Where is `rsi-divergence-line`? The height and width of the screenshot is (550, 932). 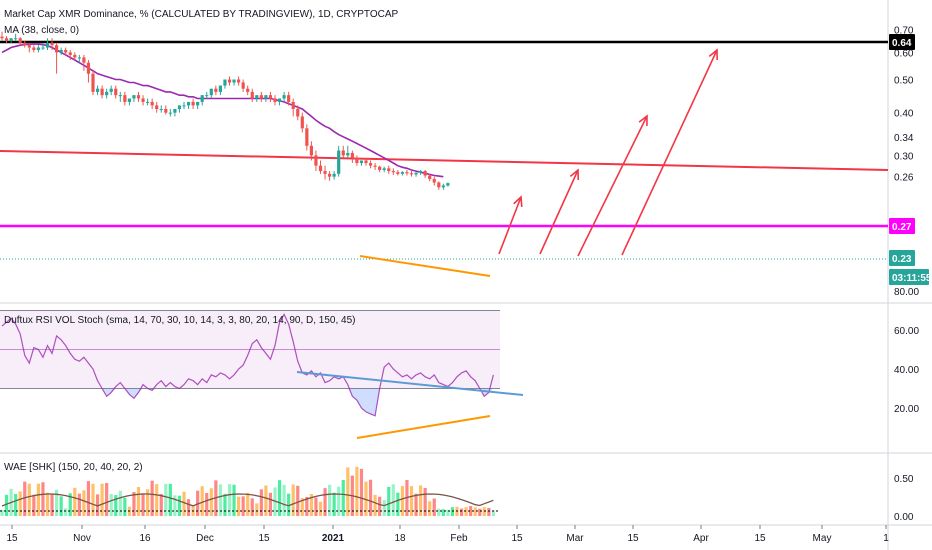 rsi-divergence-line is located at coordinates (423, 427).